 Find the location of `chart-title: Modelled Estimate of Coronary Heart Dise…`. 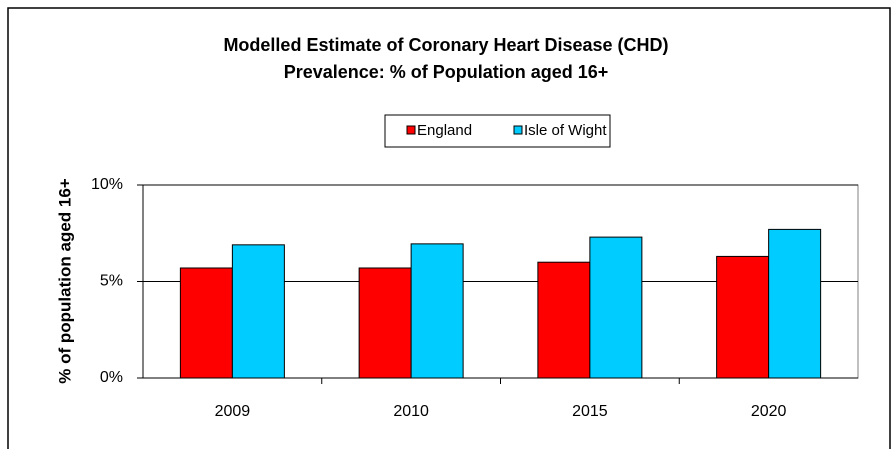

chart-title: Modelled Estimate of Coronary Heart Dise… is located at coordinates (445, 45).